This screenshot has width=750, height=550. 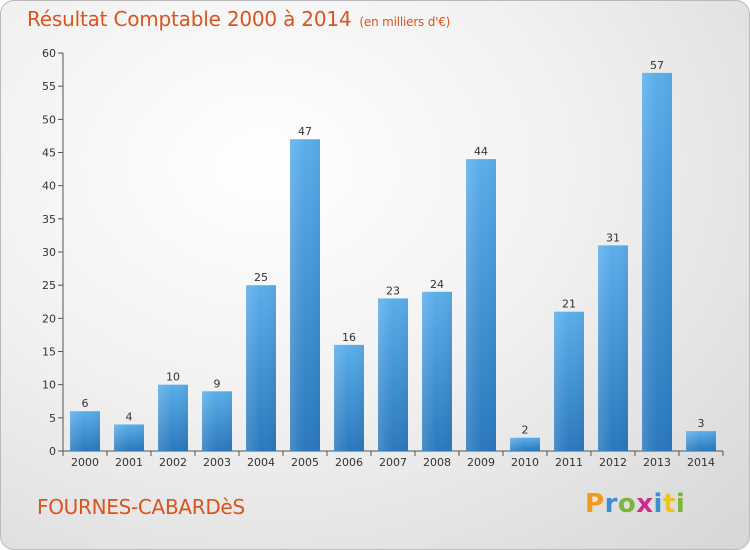 What do you see at coordinates (481, 151) in the screenshot?
I see `data-label: 44` at bounding box center [481, 151].